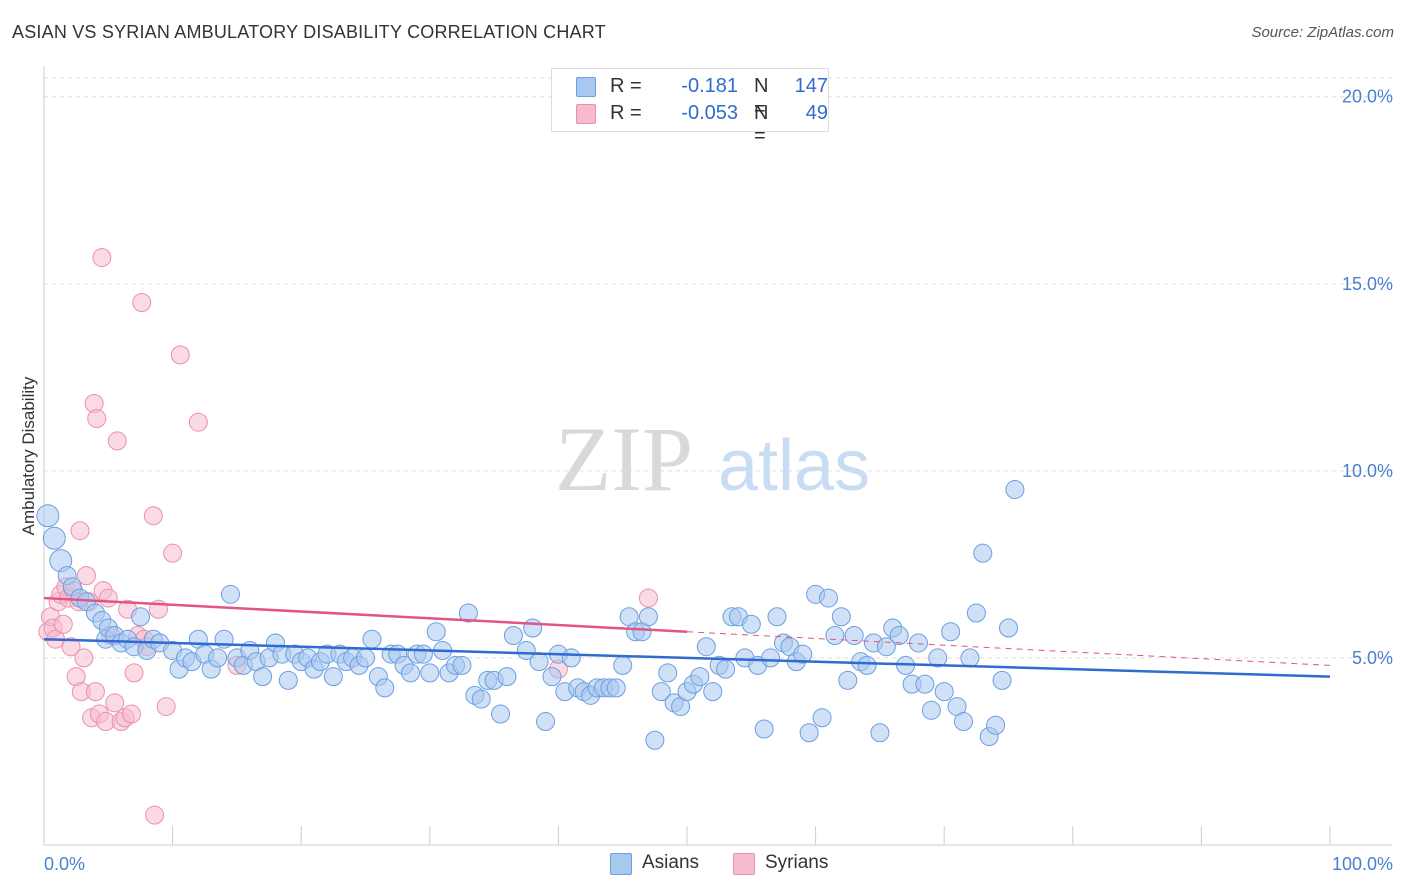 The height and width of the screenshot is (892, 1406). What do you see at coordinates (671, 862) in the screenshot?
I see `asians-legend-label: Asians` at bounding box center [671, 862].